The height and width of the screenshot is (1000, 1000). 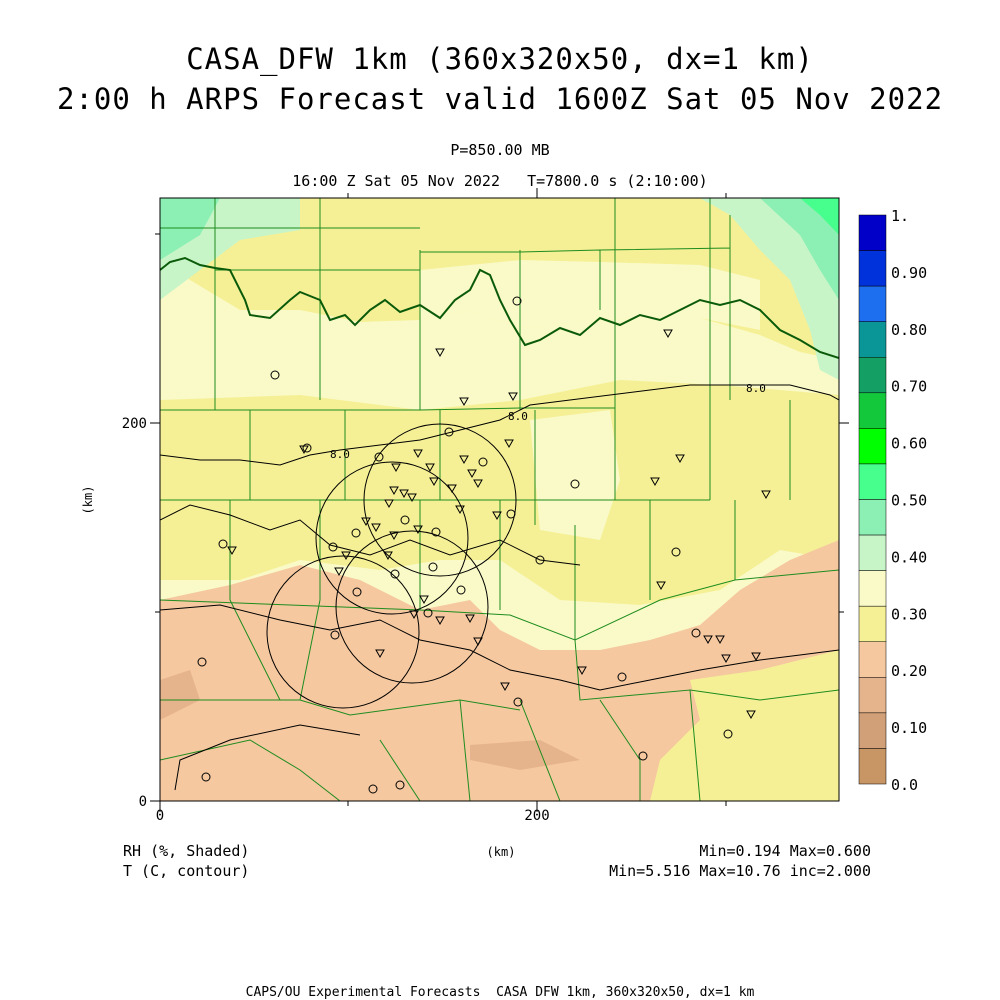 I want to click on x-tick-200: 200, so click(x=536, y=816).